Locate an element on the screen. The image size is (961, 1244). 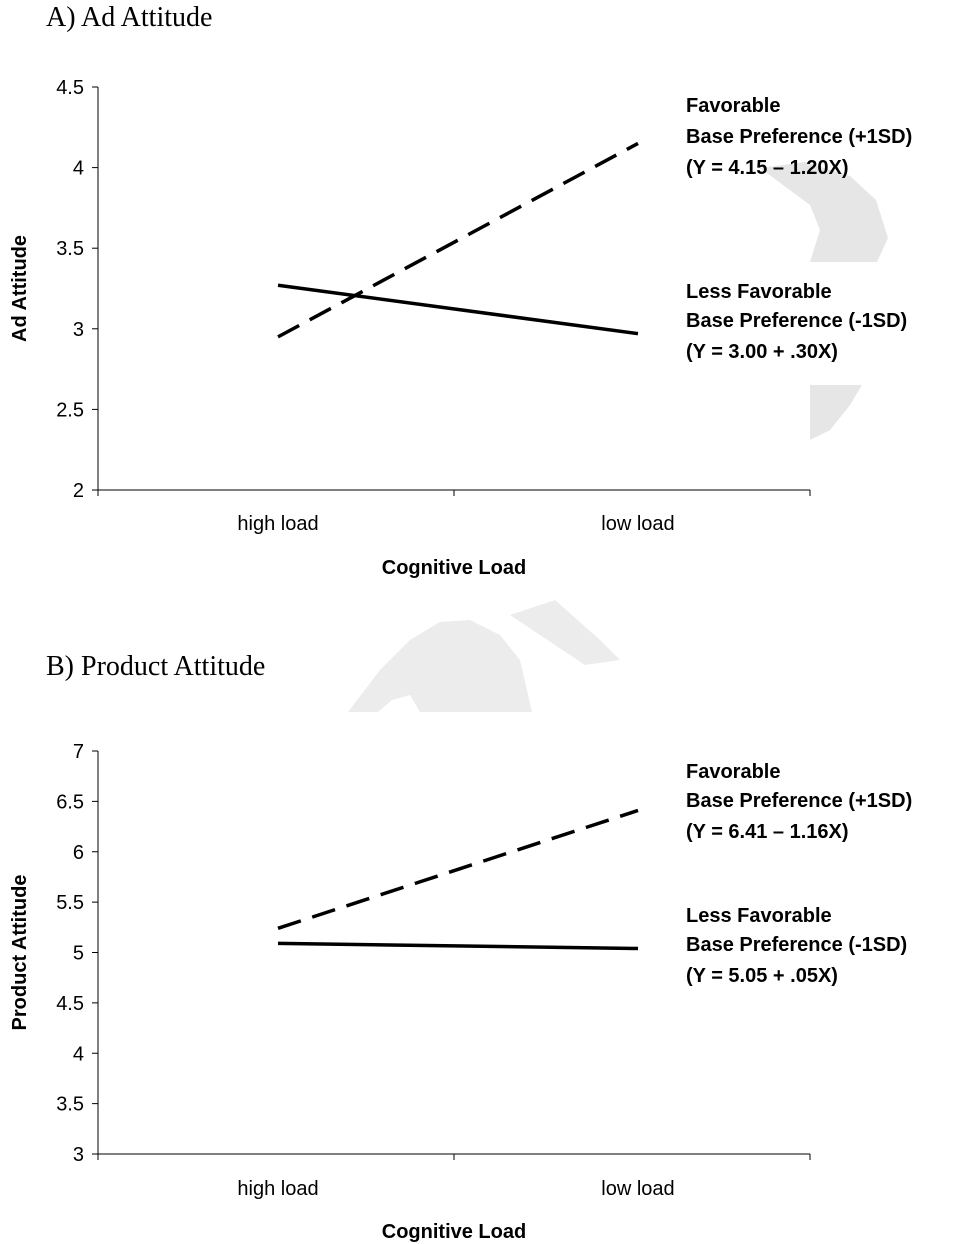
y-tick-label: 2 is located at coordinates (78, 491).